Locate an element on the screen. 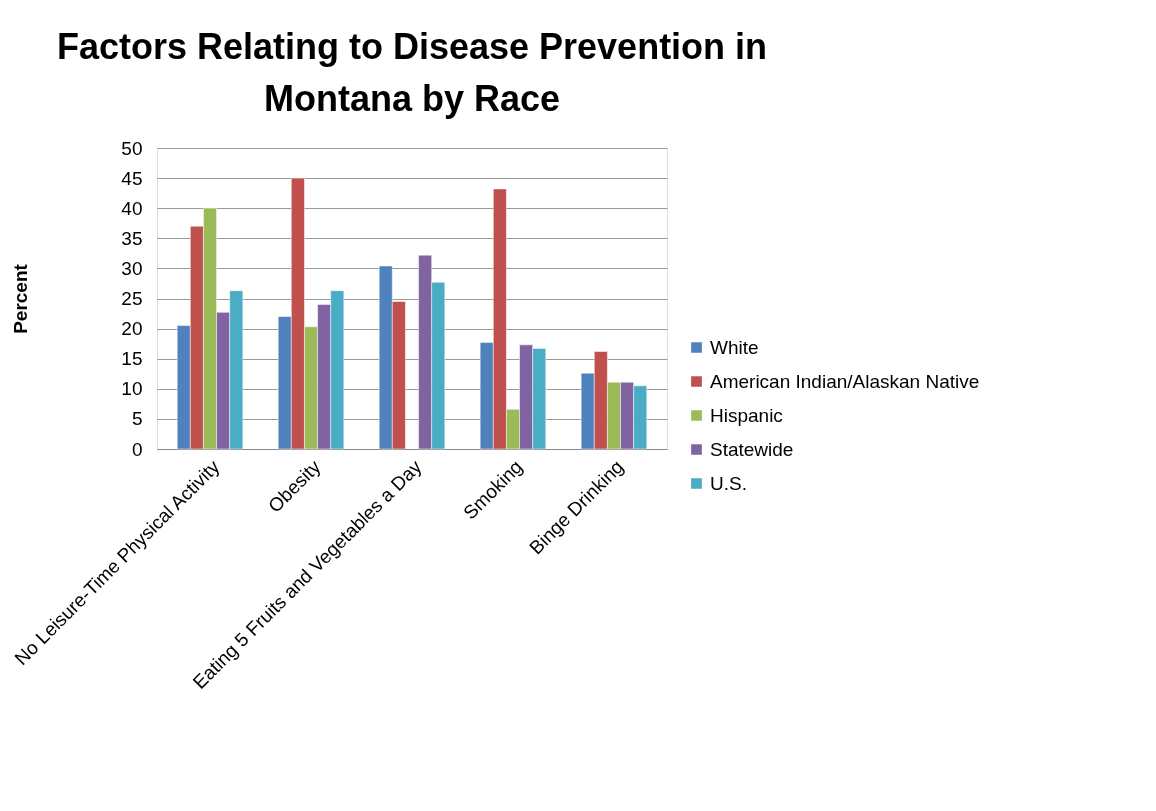  y-tick-label: 20 is located at coordinates (132, 329).